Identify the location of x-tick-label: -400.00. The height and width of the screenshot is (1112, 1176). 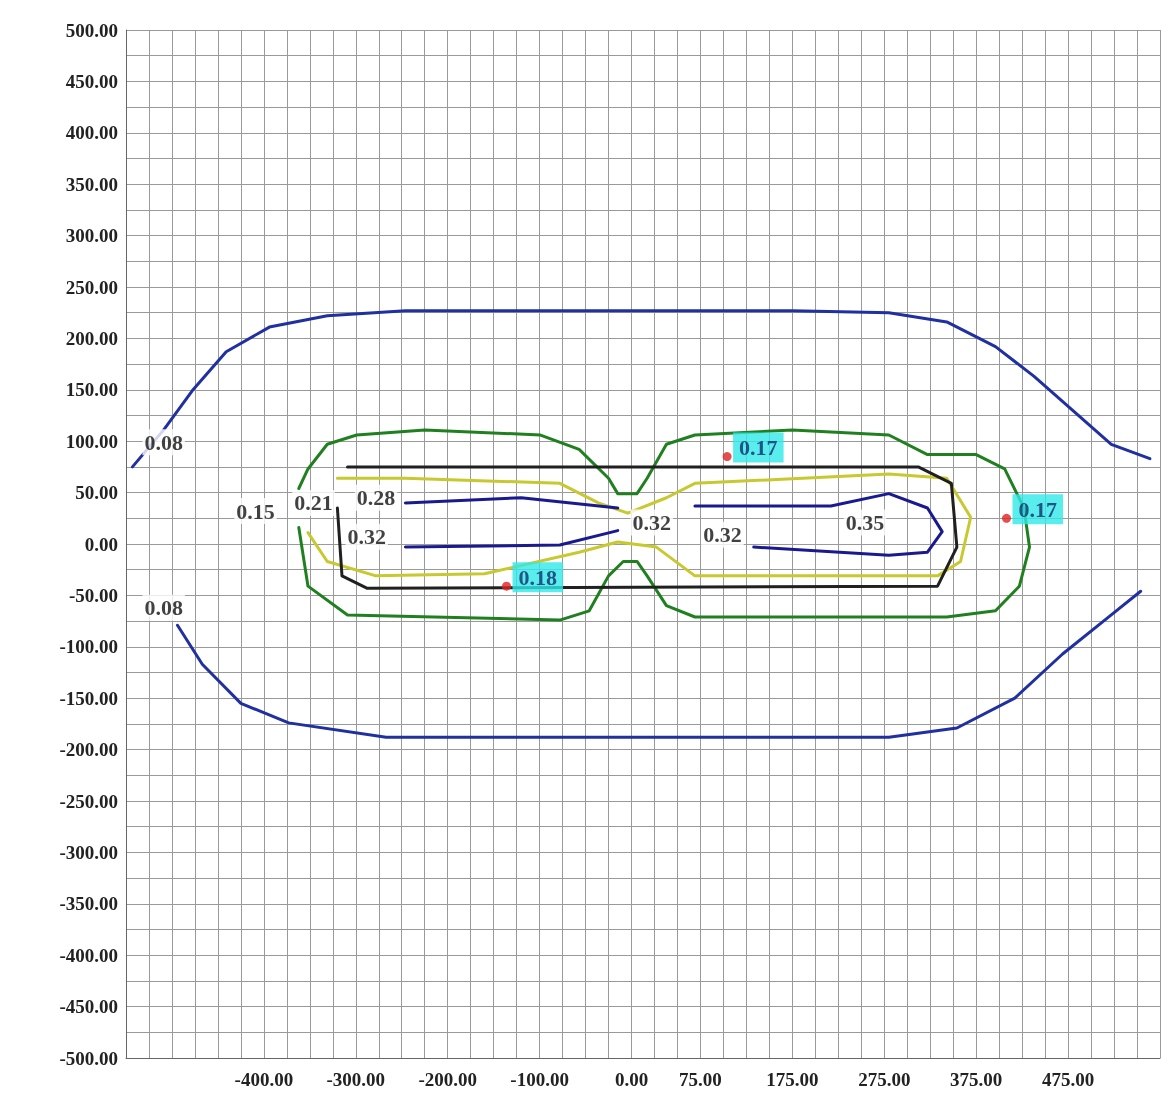
(264, 1079).